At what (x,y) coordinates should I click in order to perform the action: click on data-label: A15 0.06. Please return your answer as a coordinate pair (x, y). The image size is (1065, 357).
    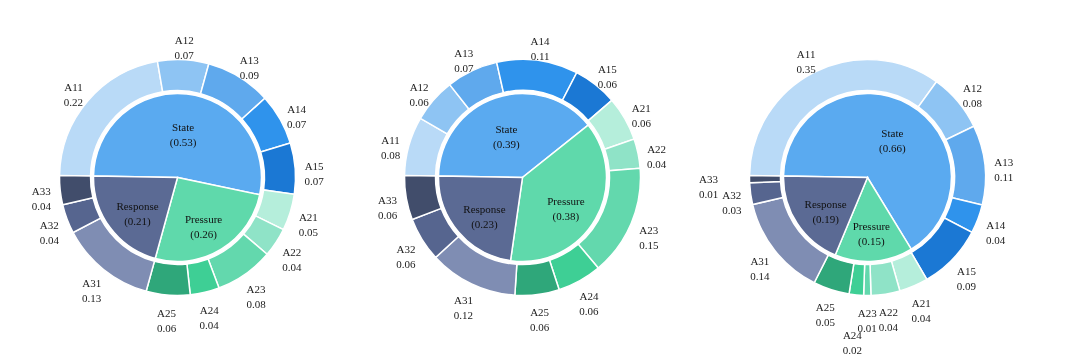
    Looking at the image, I should click on (607, 76).